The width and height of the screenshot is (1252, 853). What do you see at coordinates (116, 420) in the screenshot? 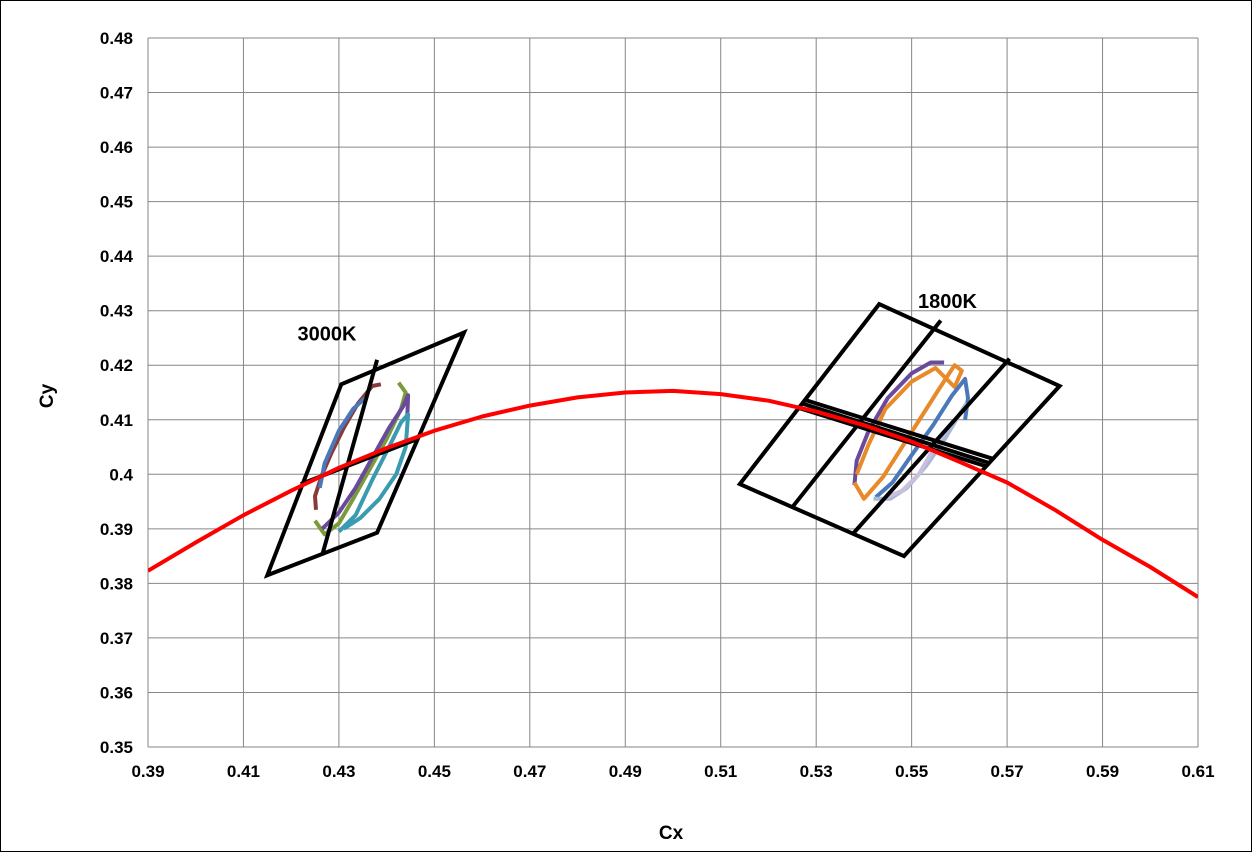
I see `y-tick-label: 0.41` at bounding box center [116, 420].